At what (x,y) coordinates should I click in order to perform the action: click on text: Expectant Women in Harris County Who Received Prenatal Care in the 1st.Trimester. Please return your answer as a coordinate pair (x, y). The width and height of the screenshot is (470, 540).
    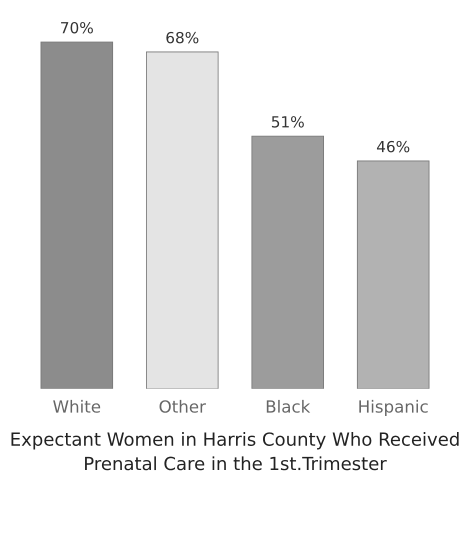
    Looking at the image, I should click on (235, 451).